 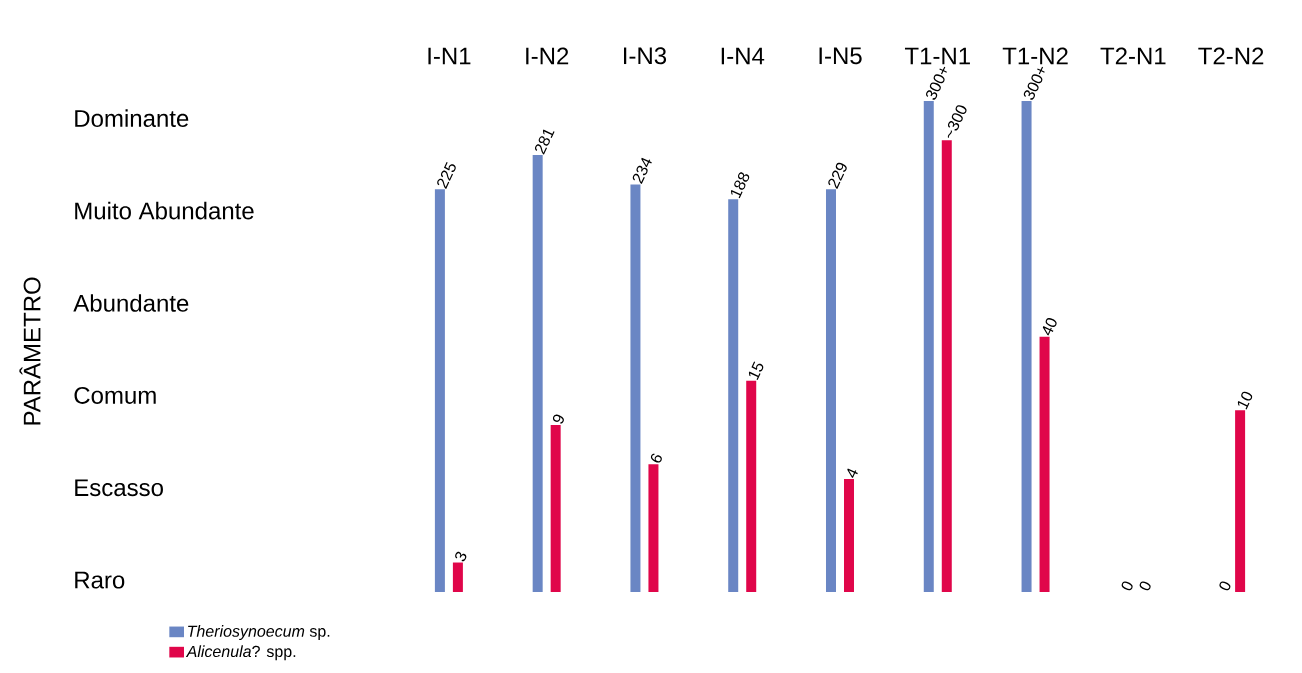 I want to click on text: Abundante, so click(x=131, y=303).